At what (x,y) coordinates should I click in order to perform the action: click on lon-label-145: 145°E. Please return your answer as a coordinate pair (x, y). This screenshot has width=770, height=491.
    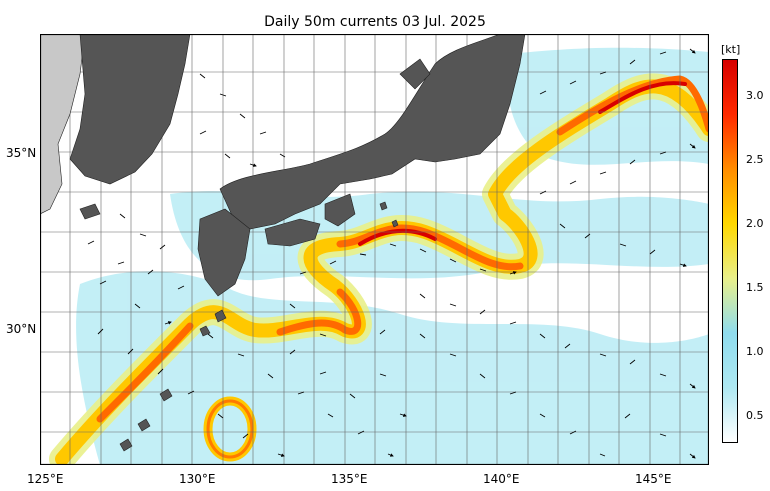
    Looking at the image, I should click on (653, 479).